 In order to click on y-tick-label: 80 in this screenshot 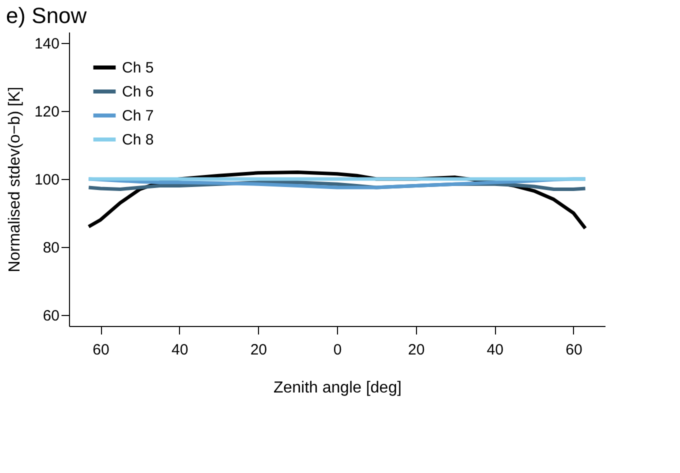, I will do `click(51, 248)`.